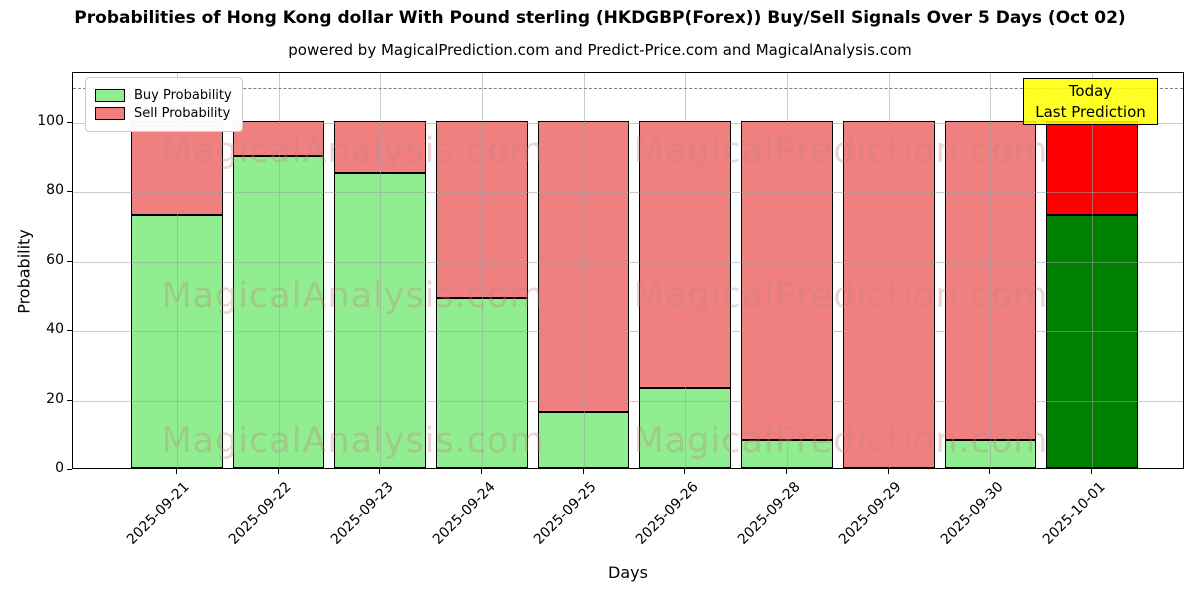 The width and height of the screenshot is (1200, 600). What do you see at coordinates (565, 513) in the screenshot?
I see `x-tick-label: 2025-09-25` at bounding box center [565, 513].